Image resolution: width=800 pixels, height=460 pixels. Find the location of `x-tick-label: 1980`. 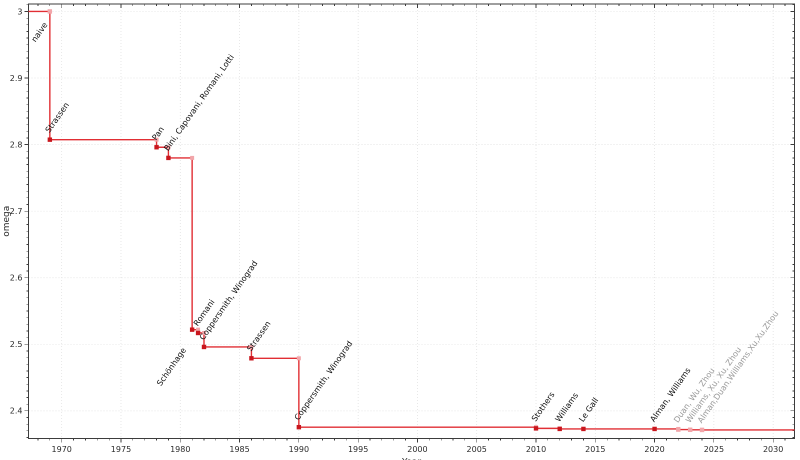

x-tick-label: 1980 is located at coordinates (180, 449).